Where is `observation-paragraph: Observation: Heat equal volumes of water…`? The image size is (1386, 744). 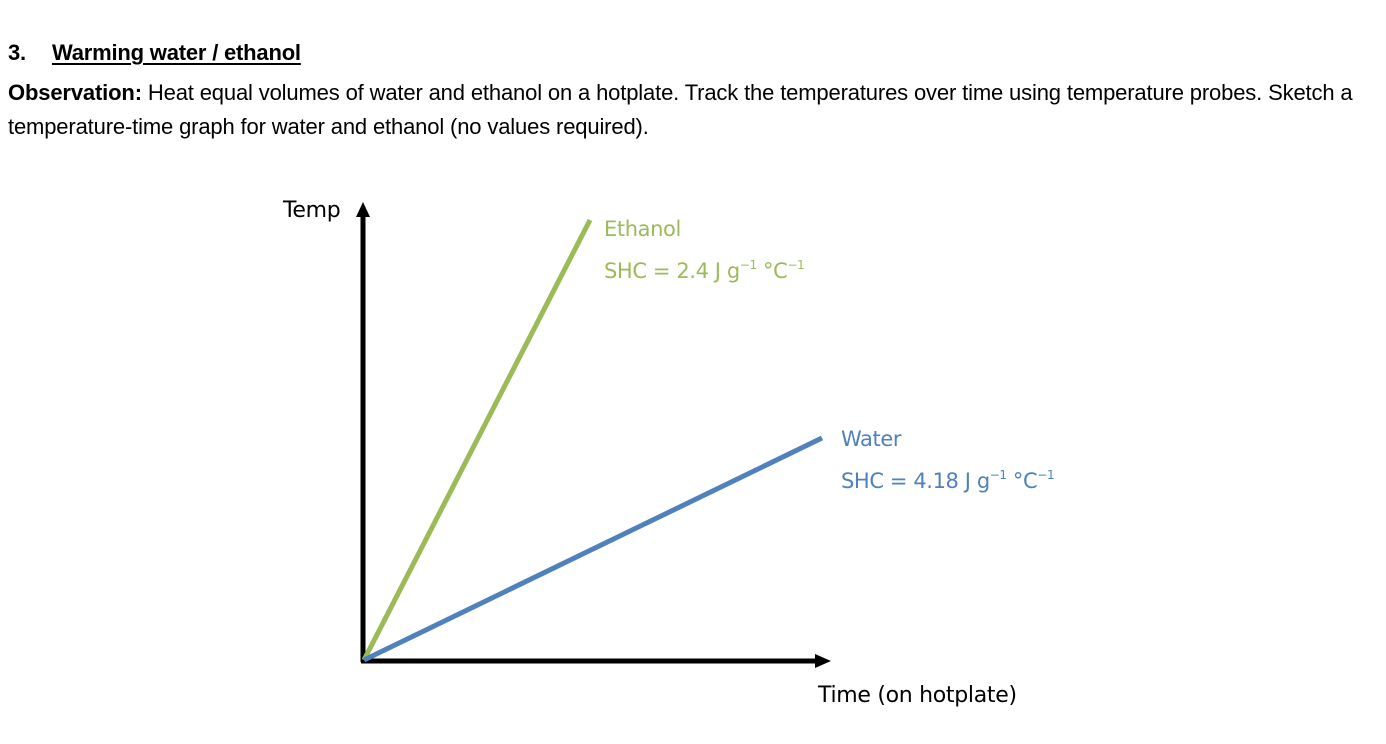
observation-paragraph: Observation: Heat equal volumes of water… is located at coordinates (693, 110).